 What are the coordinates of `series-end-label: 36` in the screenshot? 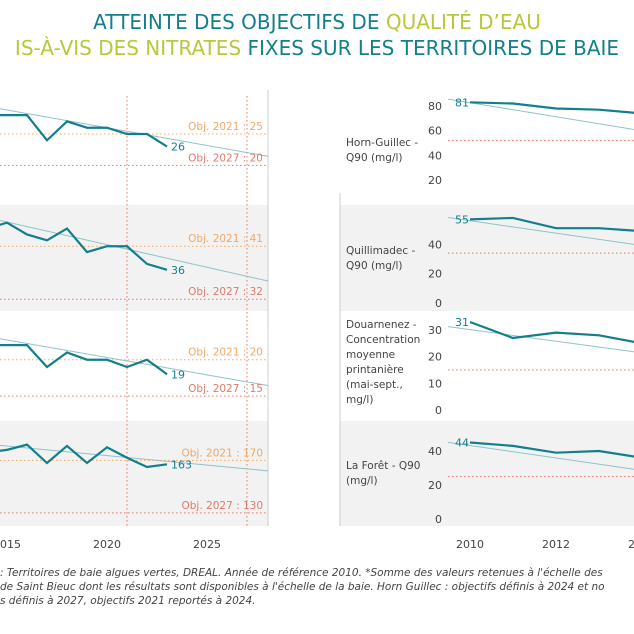 It's located at (178, 270).